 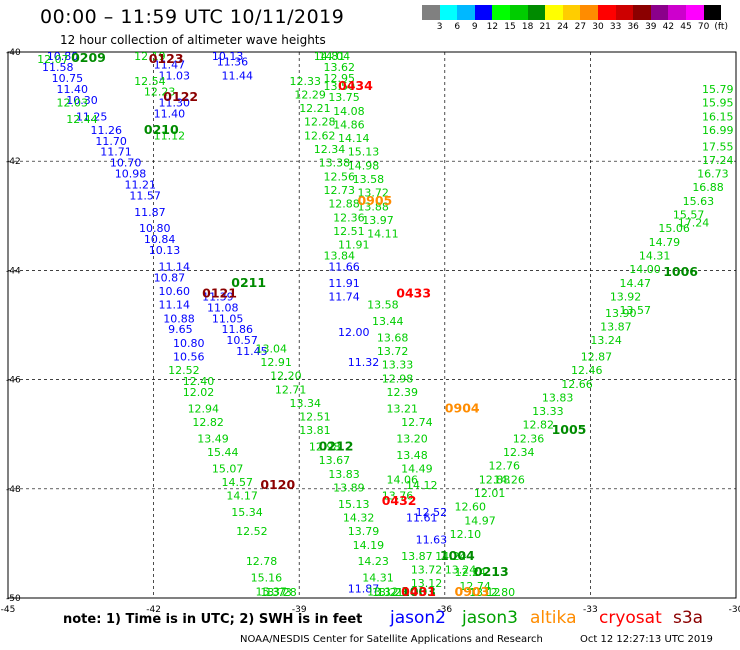 What do you see at coordinates (354, 245) in the screenshot?
I see `wave-height-value: 11.91` at bounding box center [354, 245].